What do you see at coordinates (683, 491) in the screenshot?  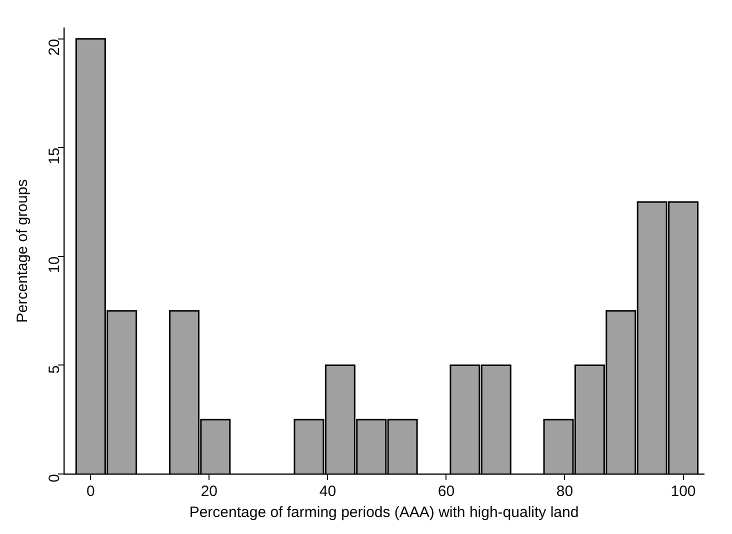 I see `x-tick-label: 100` at bounding box center [683, 491].